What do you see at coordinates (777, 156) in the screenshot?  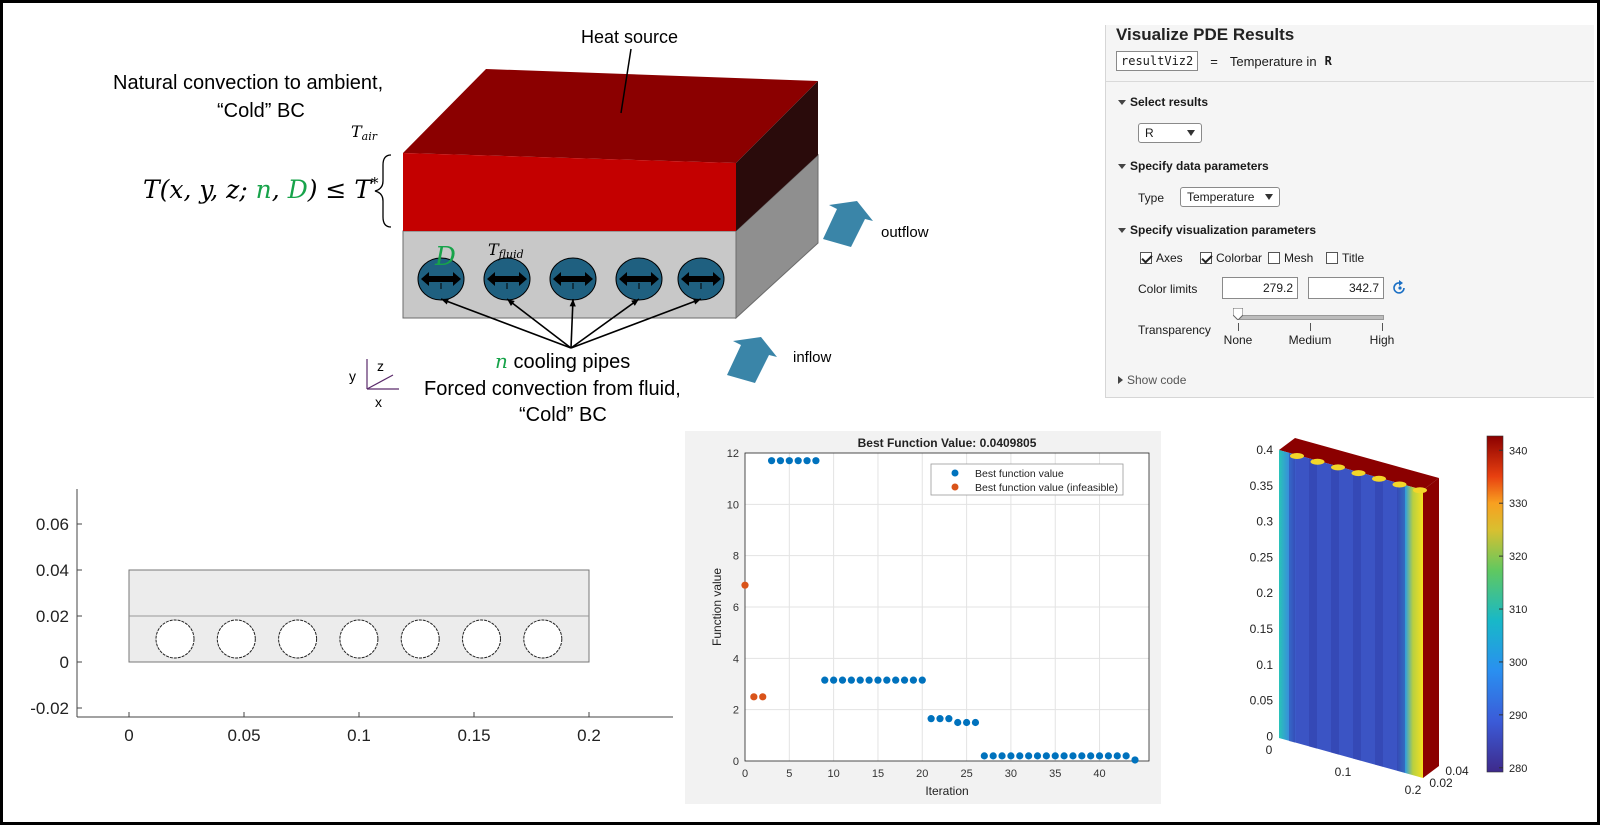 I see `heat-source-side-face` at bounding box center [777, 156].